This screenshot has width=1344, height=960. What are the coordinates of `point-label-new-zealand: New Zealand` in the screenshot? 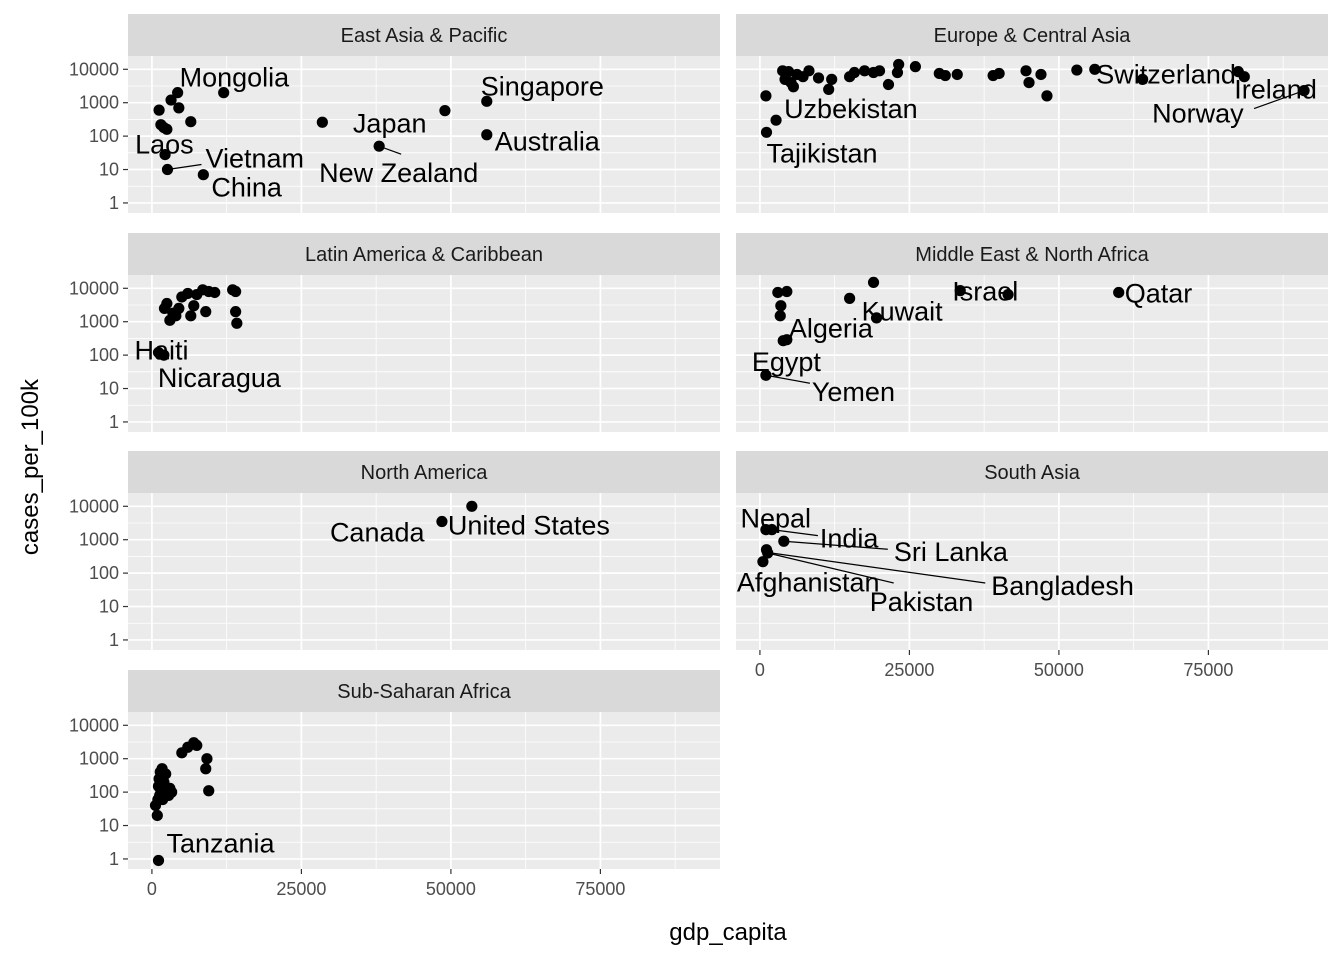 It's located at (398, 173).